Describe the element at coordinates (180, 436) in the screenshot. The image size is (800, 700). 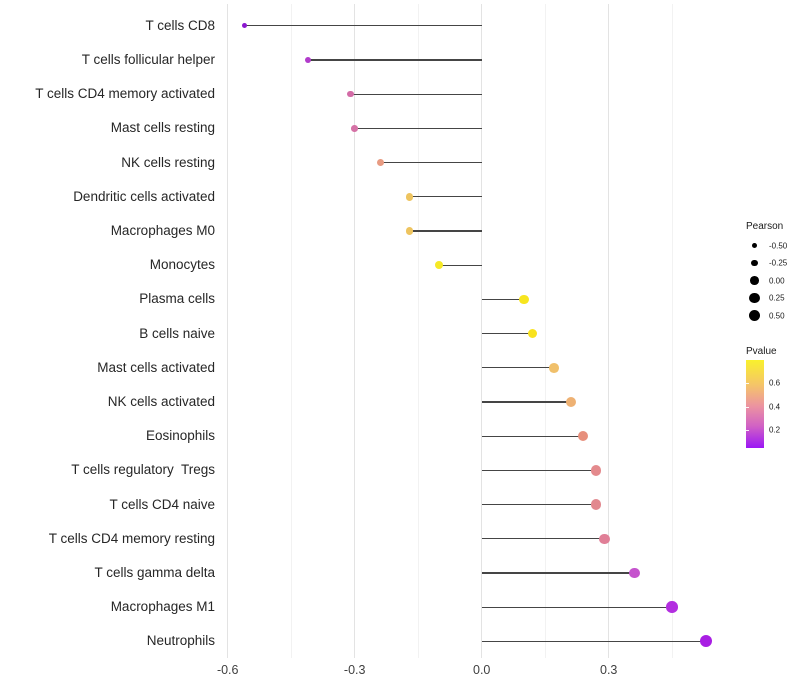
I see `y-axis-label: Eosinophils` at that location.